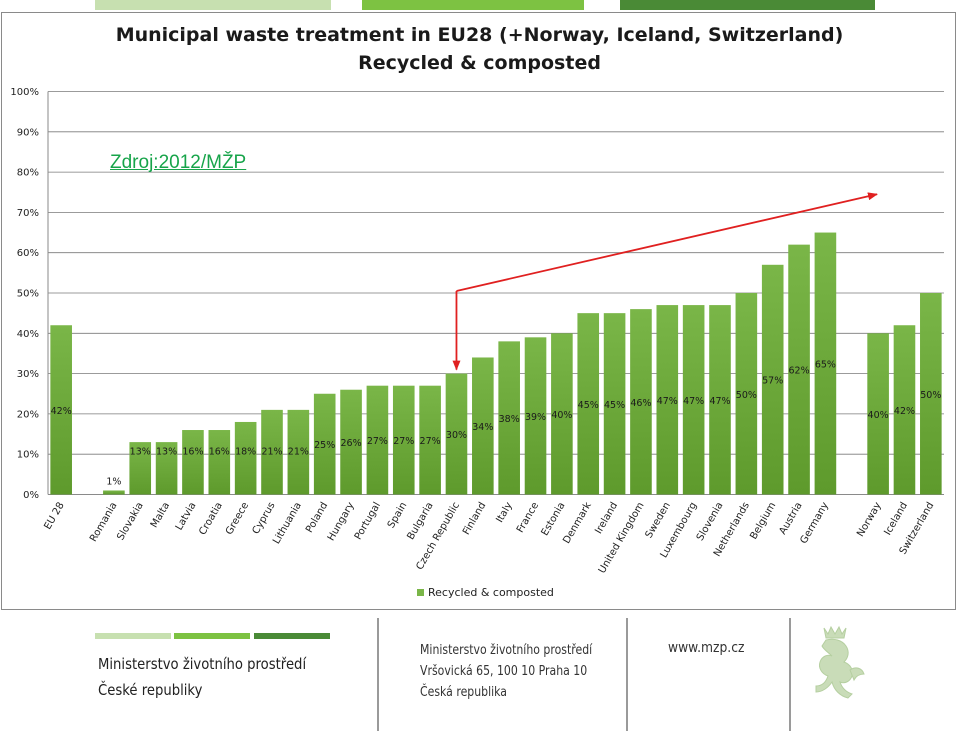 This screenshot has height=731, width=959. What do you see at coordinates (28, 414) in the screenshot?
I see `y-tick-label: 20%` at bounding box center [28, 414].